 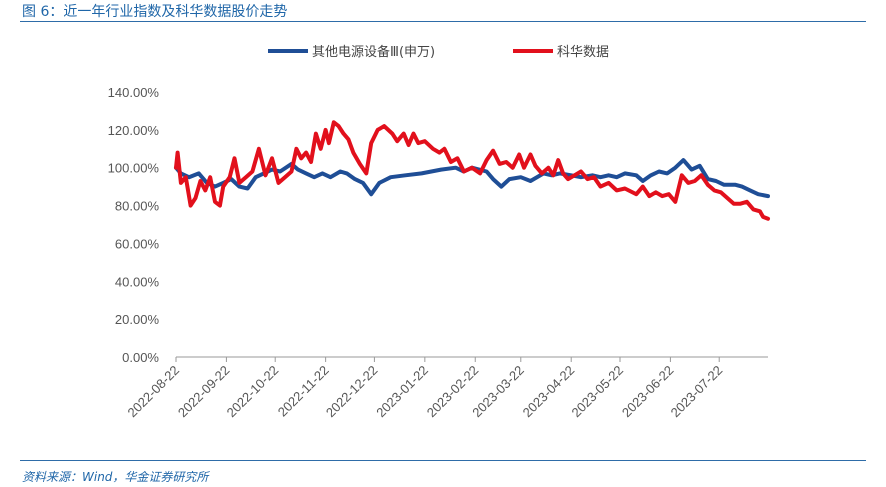 What do you see at coordinates (137, 319) in the screenshot?
I see `y-tick-label: 20.00%` at bounding box center [137, 319].